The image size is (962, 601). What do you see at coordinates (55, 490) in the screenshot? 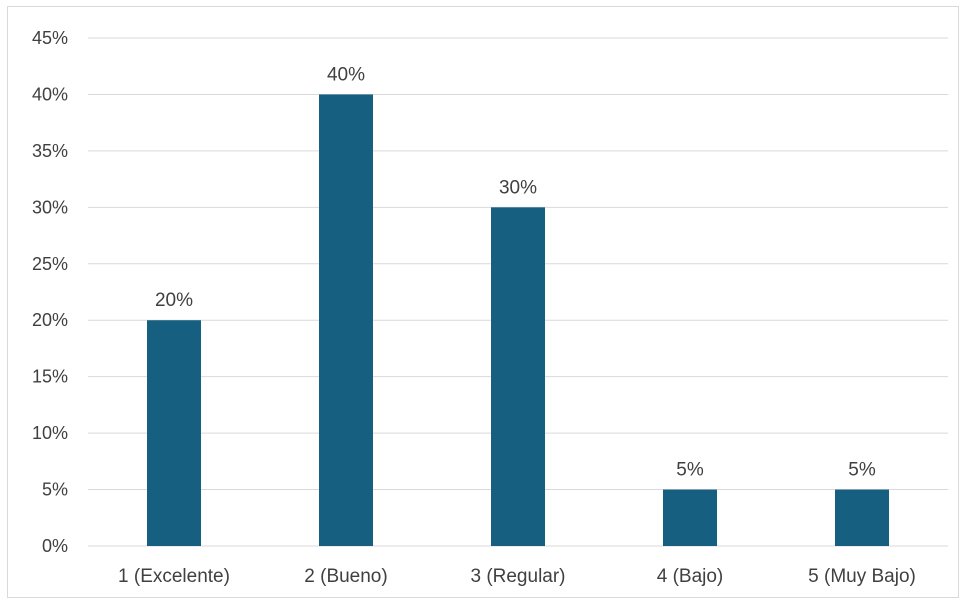
I see `y-tick-label: 5%` at bounding box center [55, 490].